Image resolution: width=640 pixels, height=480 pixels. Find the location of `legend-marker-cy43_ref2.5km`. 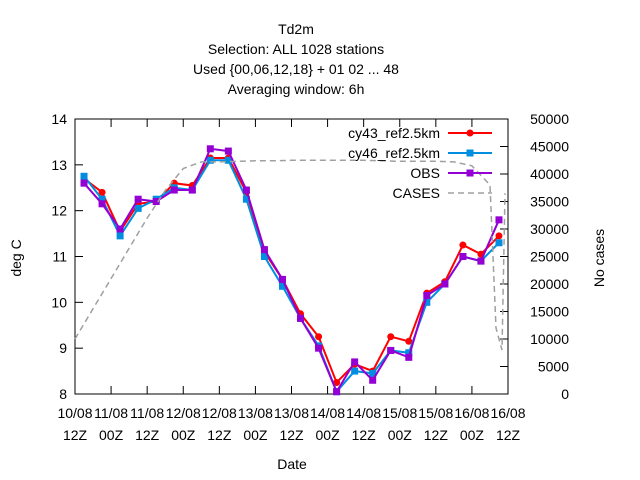

legend-marker-cy43_ref2.5km is located at coordinates (470, 133).